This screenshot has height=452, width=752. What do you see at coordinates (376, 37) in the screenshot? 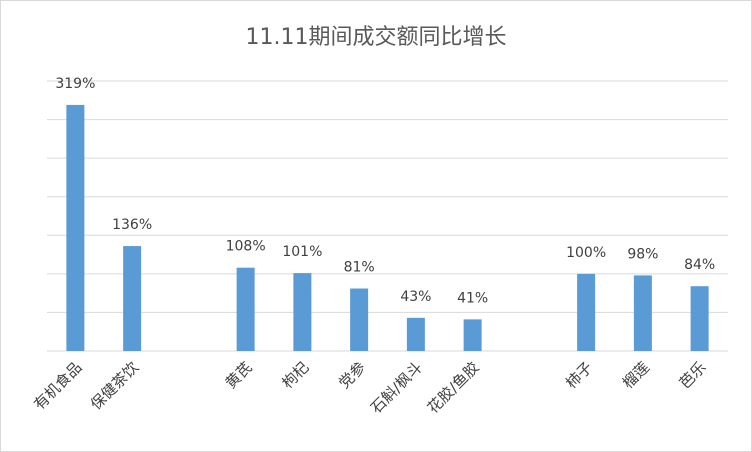
I see `chart-title: 11.11期间成交额同比增长` at bounding box center [376, 37].